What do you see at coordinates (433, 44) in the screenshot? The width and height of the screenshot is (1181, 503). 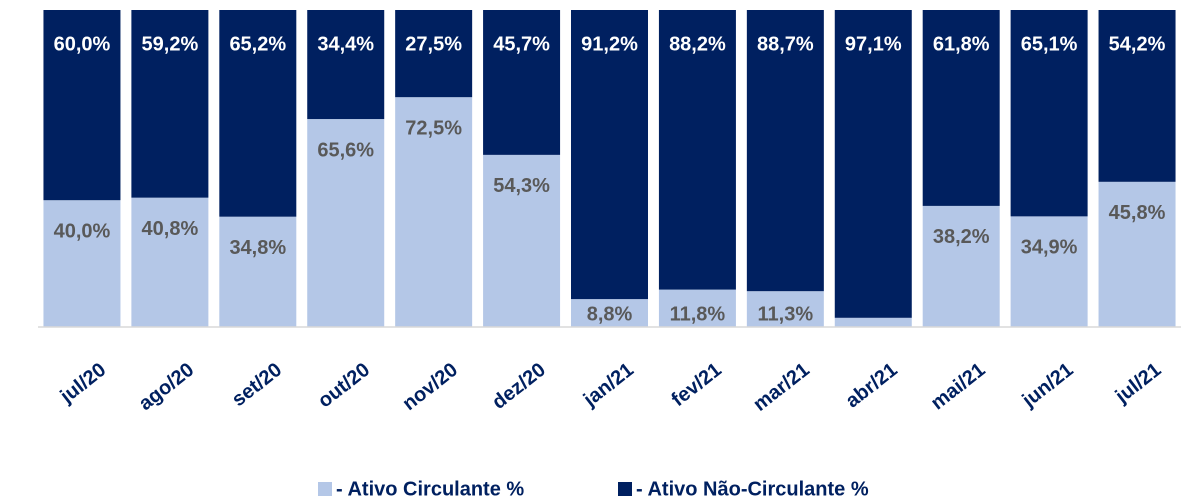 I see `data-label: 27,5%` at bounding box center [433, 44].